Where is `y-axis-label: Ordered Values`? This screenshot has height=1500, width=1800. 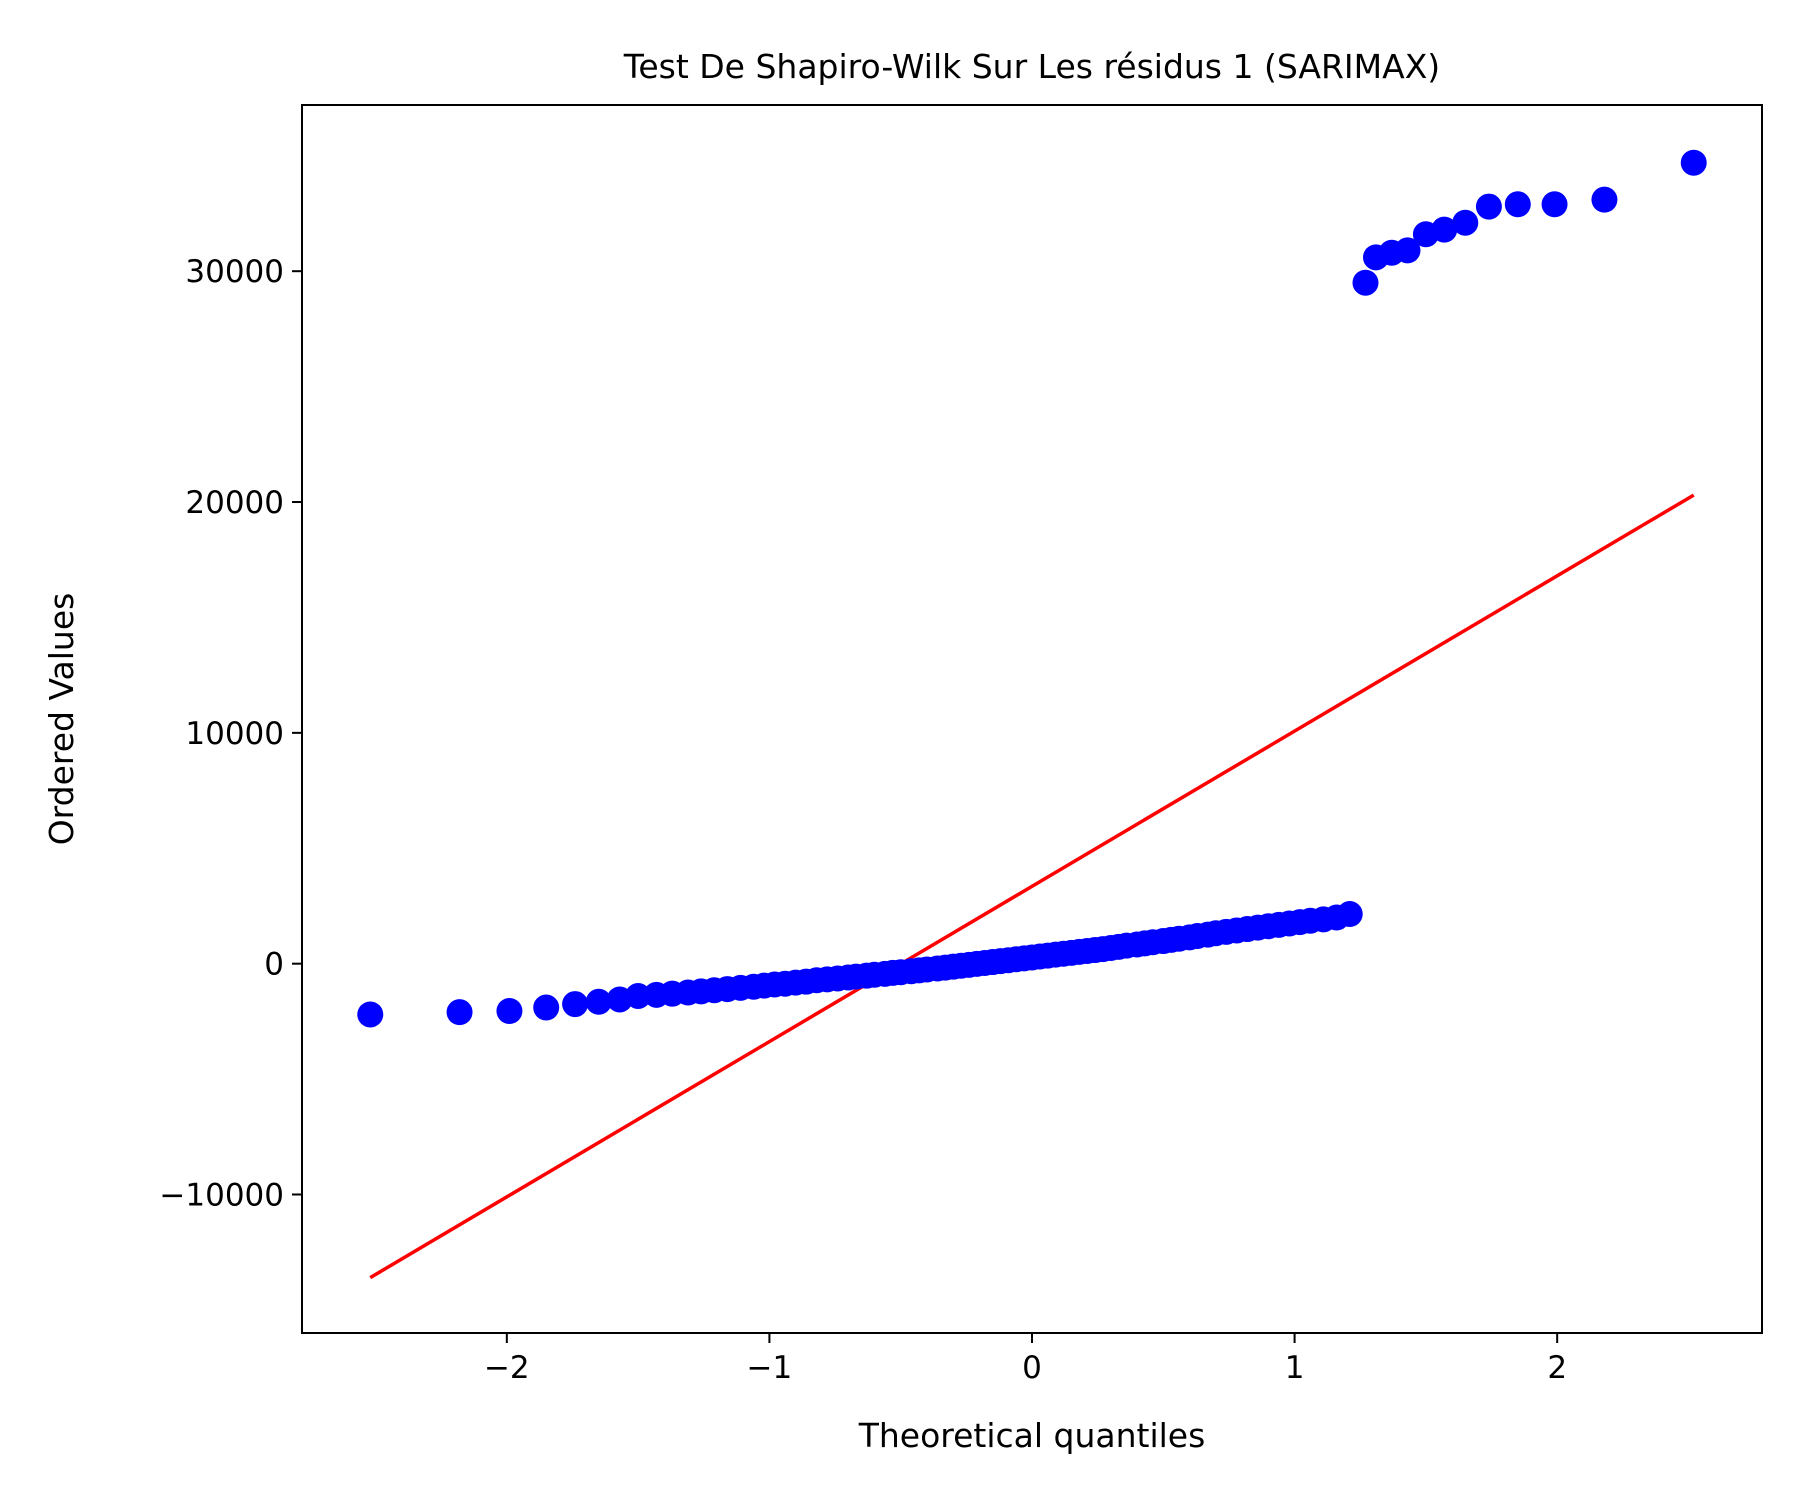 y-axis-label: Ordered Values is located at coordinates (61, 719).